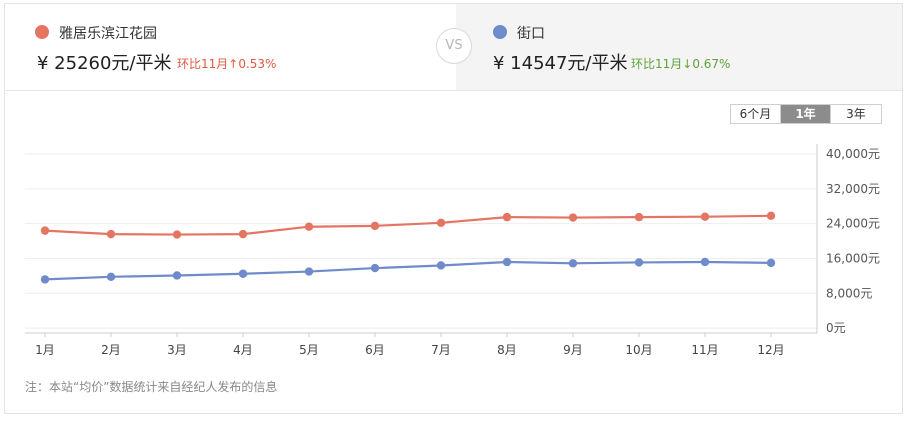  What do you see at coordinates (375, 350) in the screenshot?
I see `x-tick-label: 6月` at bounding box center [375, 350].